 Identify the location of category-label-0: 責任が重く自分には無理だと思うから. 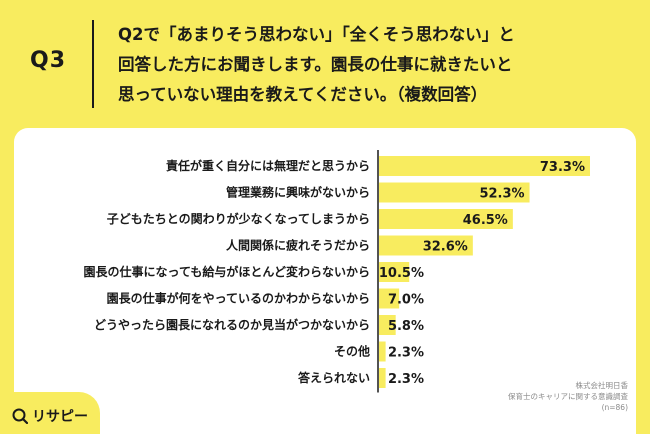
(268, 165).